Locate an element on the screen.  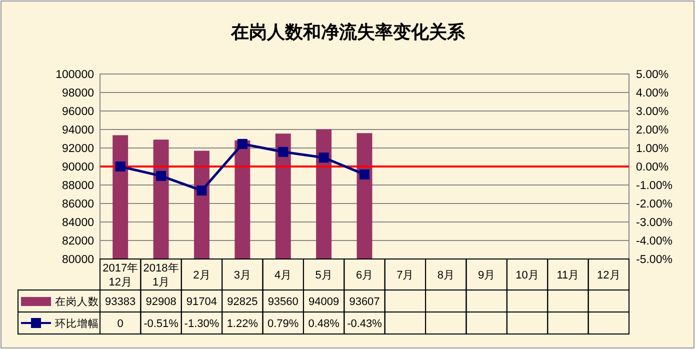
data-label: 93560 is located at coordinates (283, 302).